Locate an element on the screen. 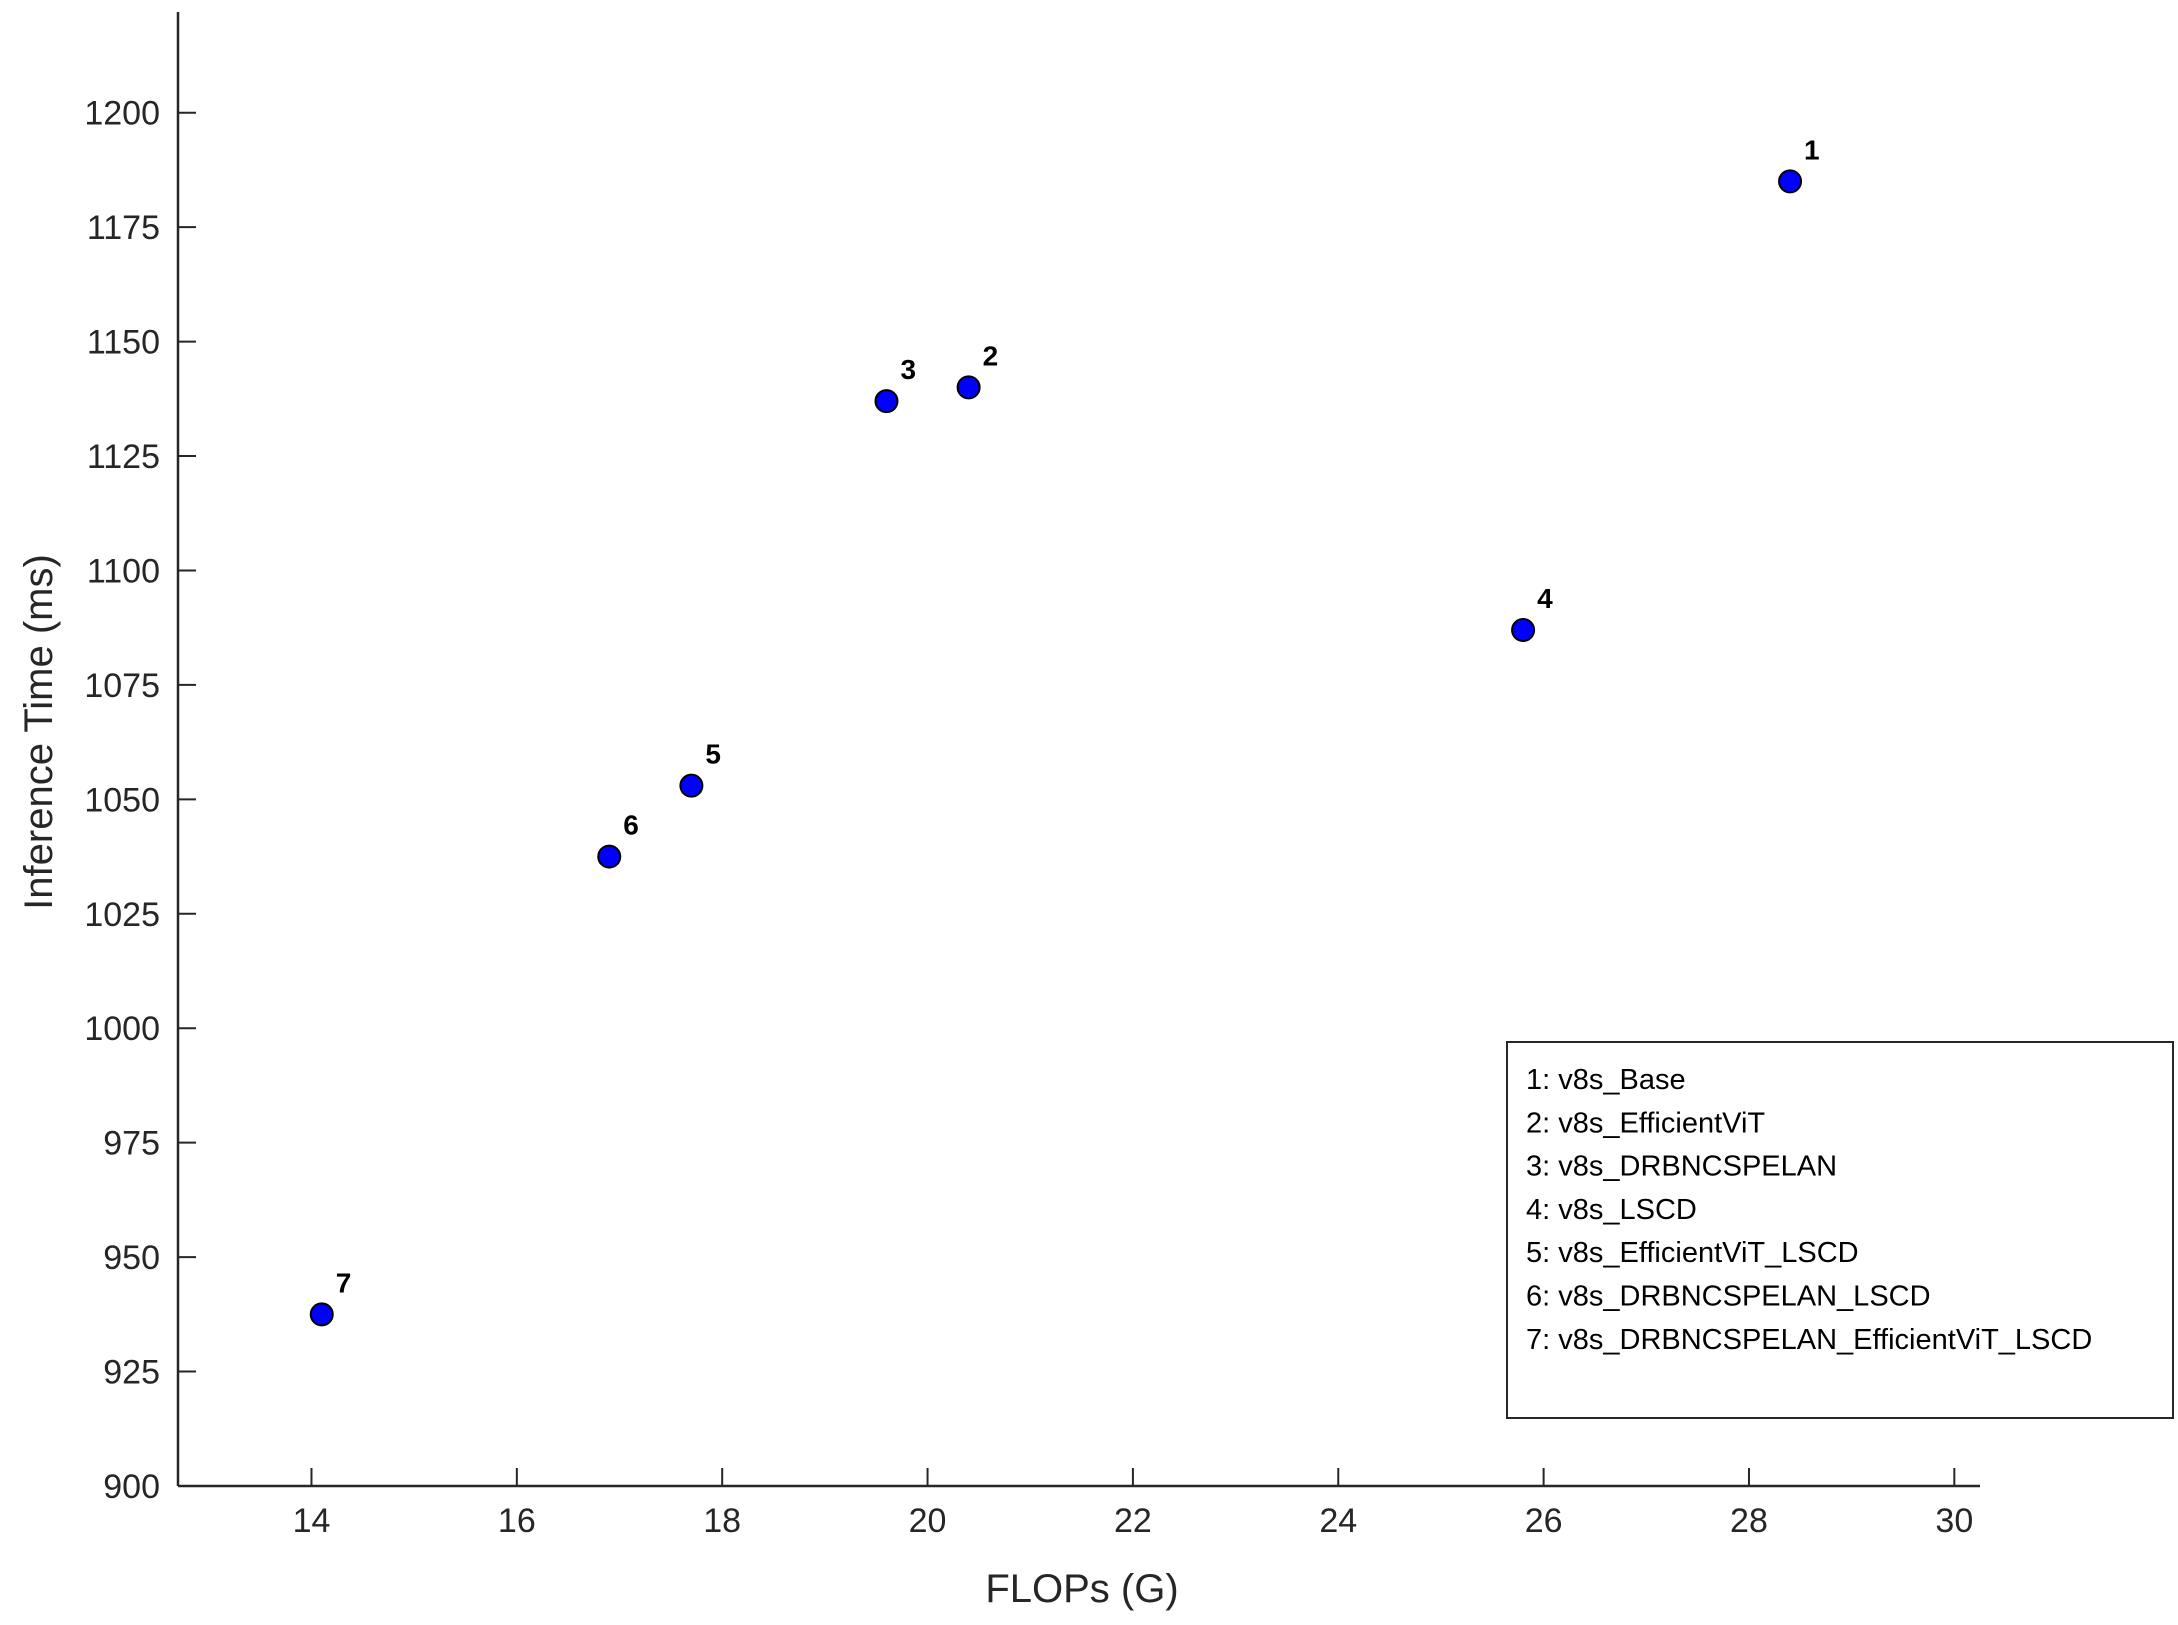  x-tick-label: 14 is located at coordinates (312, 1521).